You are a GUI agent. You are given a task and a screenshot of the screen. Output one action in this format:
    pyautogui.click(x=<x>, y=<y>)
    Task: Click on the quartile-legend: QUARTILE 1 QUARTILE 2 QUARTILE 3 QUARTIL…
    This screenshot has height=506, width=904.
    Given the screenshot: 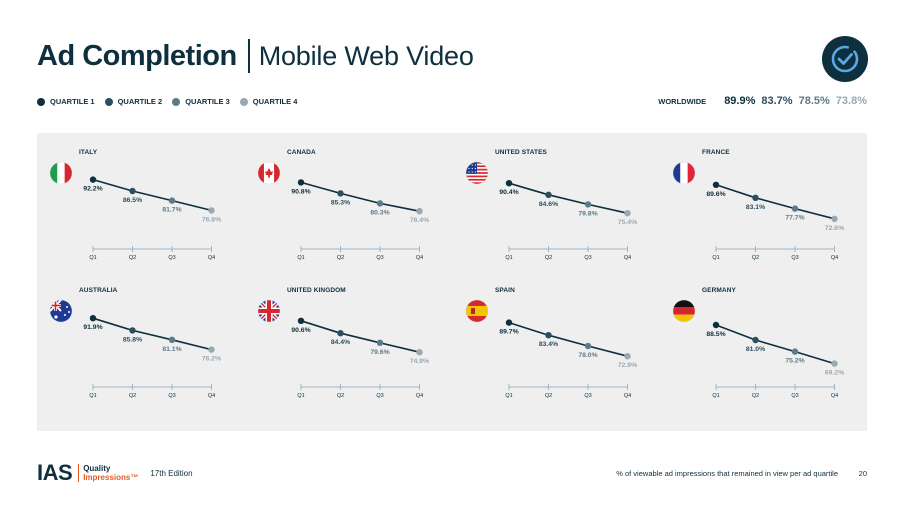 What is the action you would take?
    pyautogui.click(x=167, y=101)
    